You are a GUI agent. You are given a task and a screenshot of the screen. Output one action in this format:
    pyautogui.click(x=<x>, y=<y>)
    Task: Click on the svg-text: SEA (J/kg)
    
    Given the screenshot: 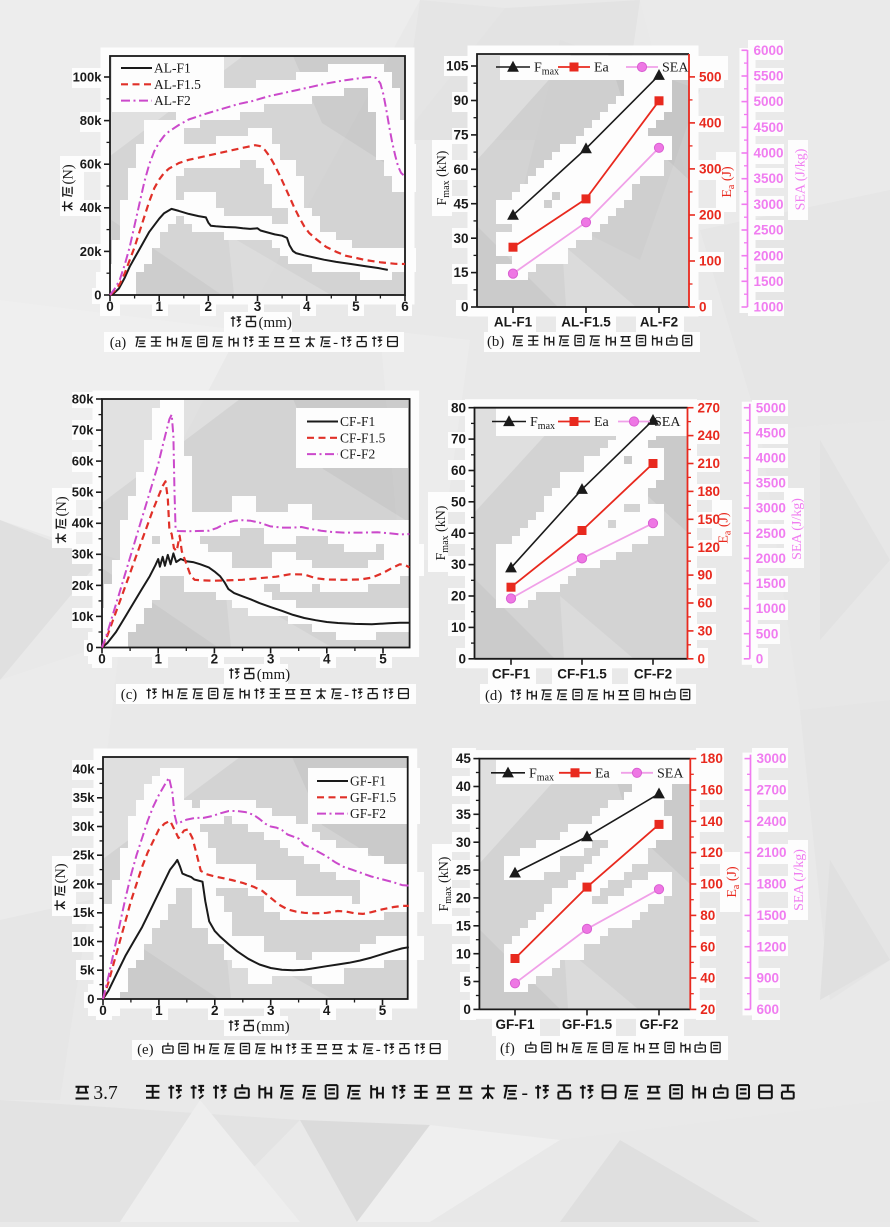 What is the action you would take?
    pyautogui.click(x=799, y=880)
    